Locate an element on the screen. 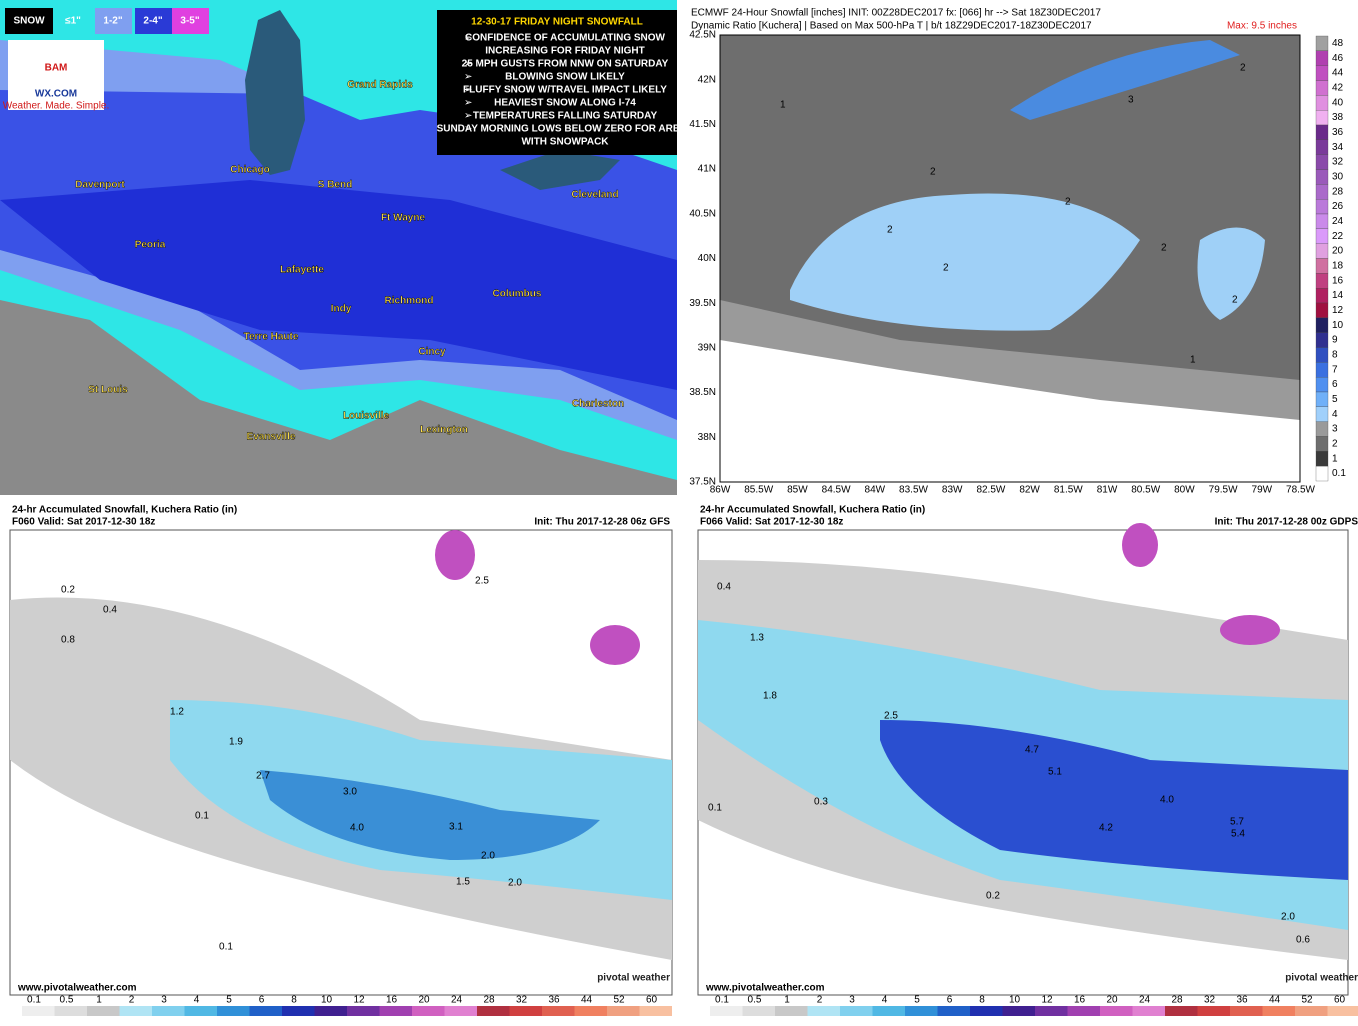 This screenshot has height=1026, width=1358. info-line: CONFIDENCE OF ACCUMULATING SNOW is located at coordinates (565, 38).